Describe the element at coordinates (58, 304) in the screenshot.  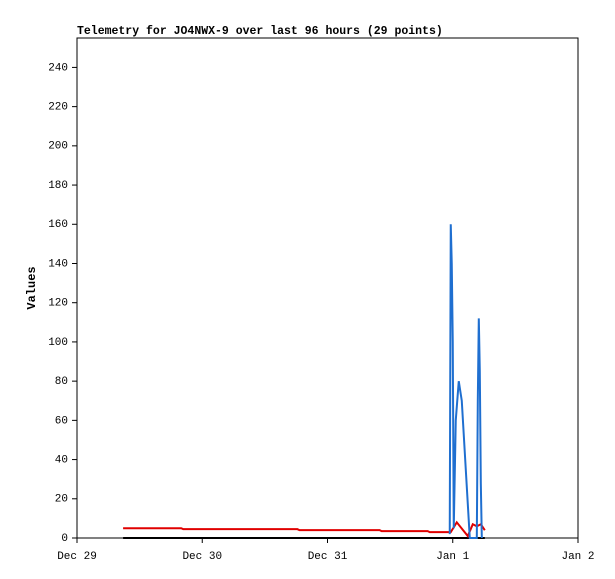
I see `y-tick-label: 120` at that location.